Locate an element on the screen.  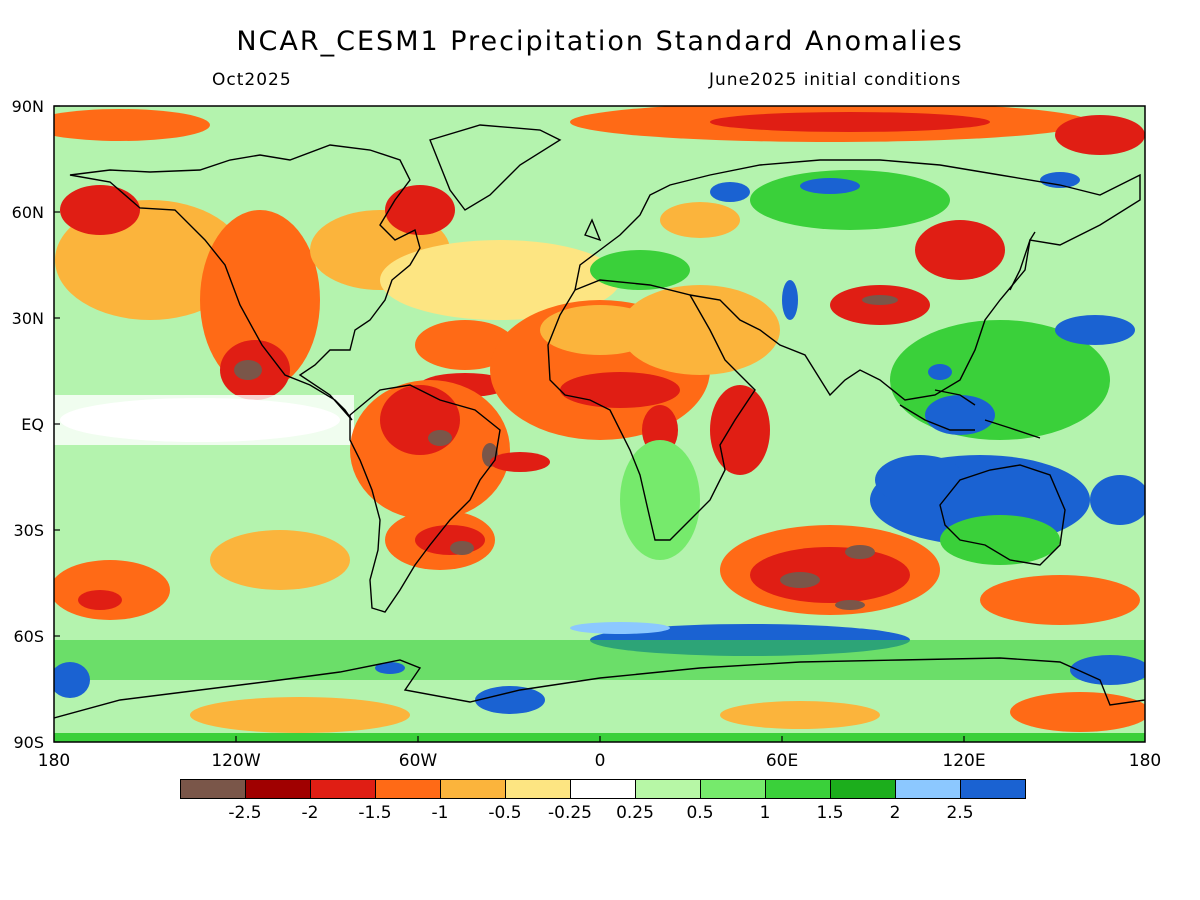
lon-label-120w: 120W is located at coordinates (236, 761).